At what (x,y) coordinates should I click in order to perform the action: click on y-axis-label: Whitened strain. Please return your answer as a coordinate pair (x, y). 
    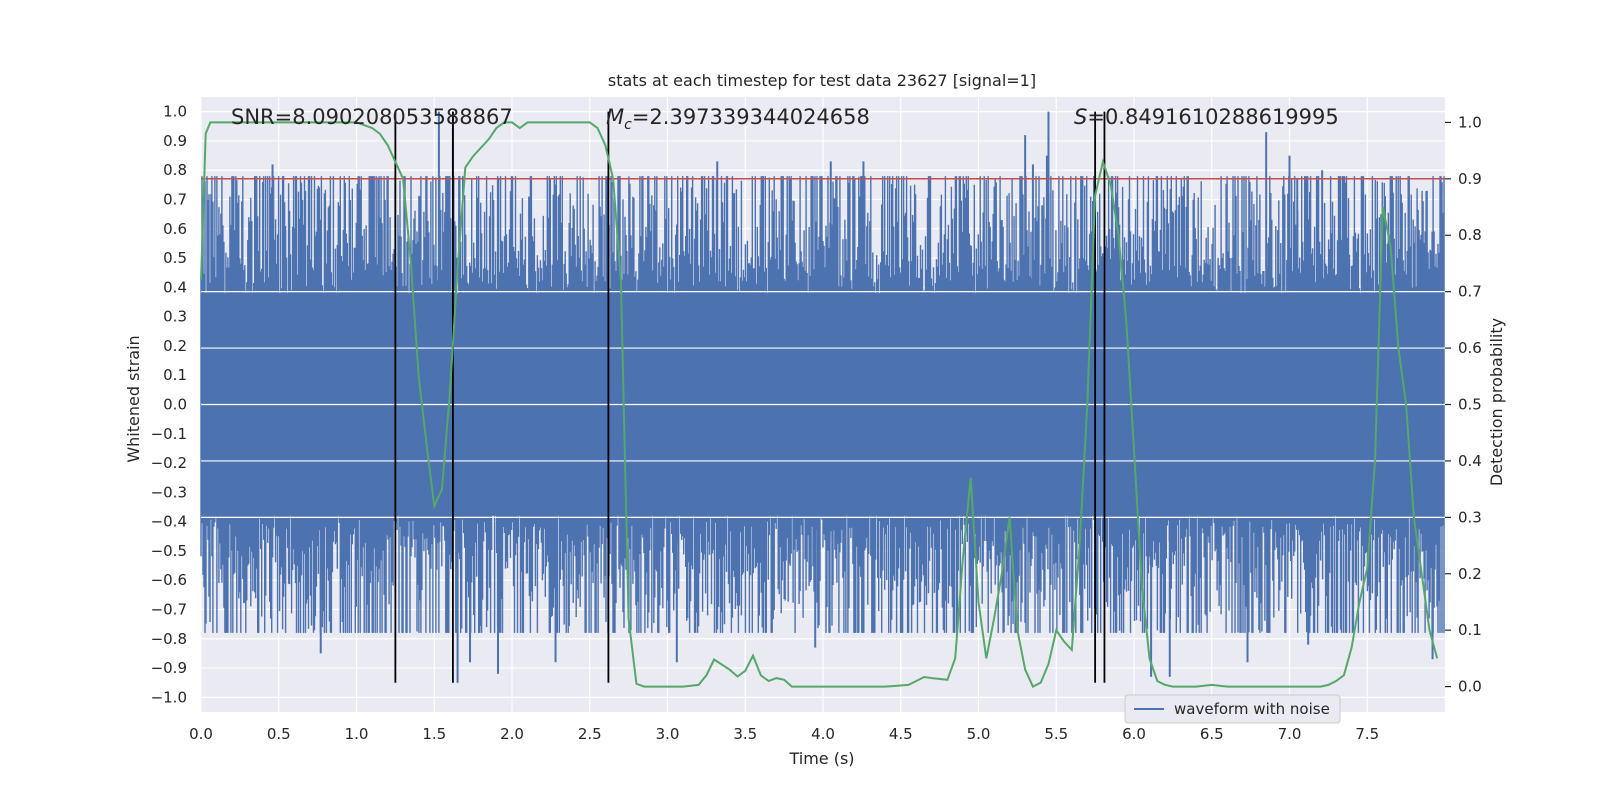
    Looking at the image, I should click on (133, 398).